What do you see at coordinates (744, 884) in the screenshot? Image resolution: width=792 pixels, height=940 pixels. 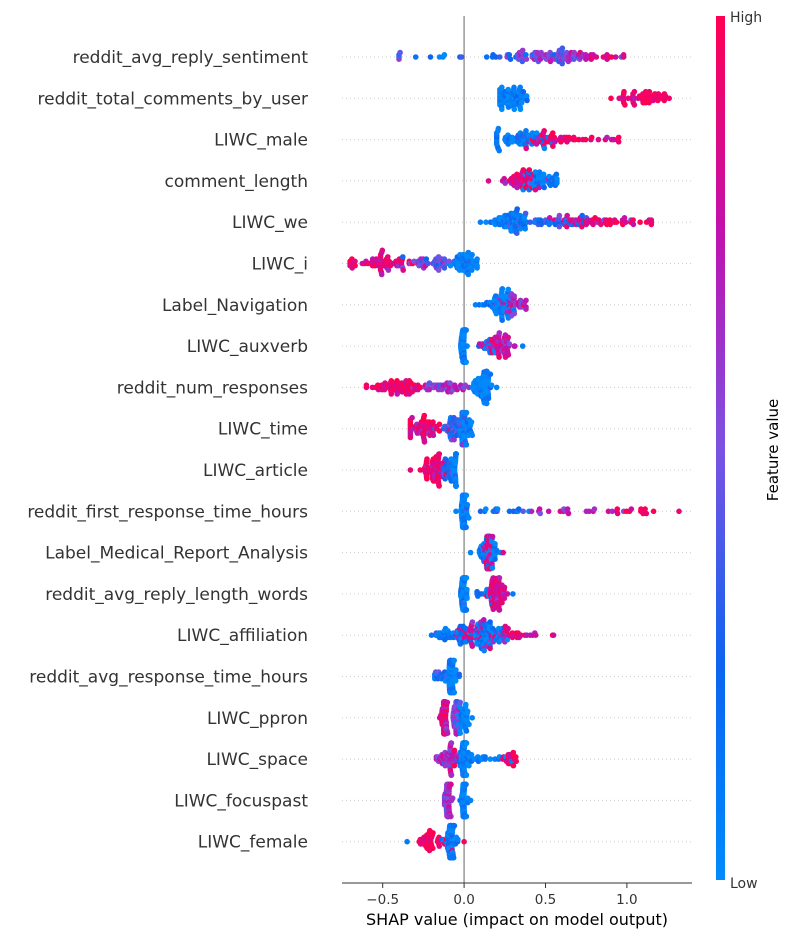 I see `colorbar-low-label: Low` at bounding box center [744, 884].